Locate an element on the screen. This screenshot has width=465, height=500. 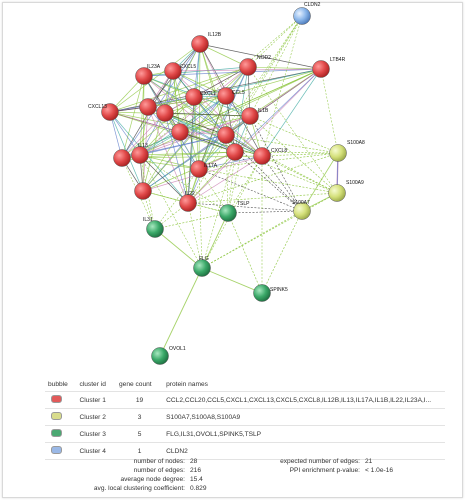
node-cxcl8: CXCL8 is located at coordinates (270, 156).